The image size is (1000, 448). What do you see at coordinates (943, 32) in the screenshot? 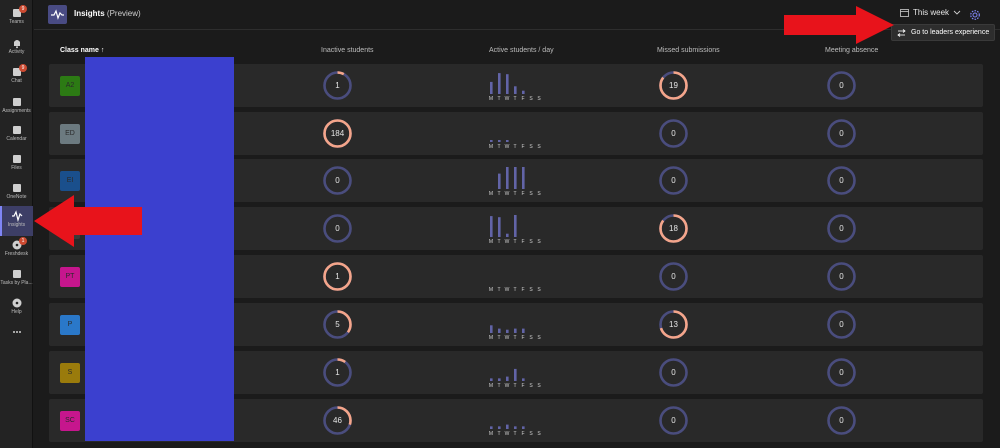
I see `go-to-leaders-button: Go to leaders experience` at bounding box center [943, 32].